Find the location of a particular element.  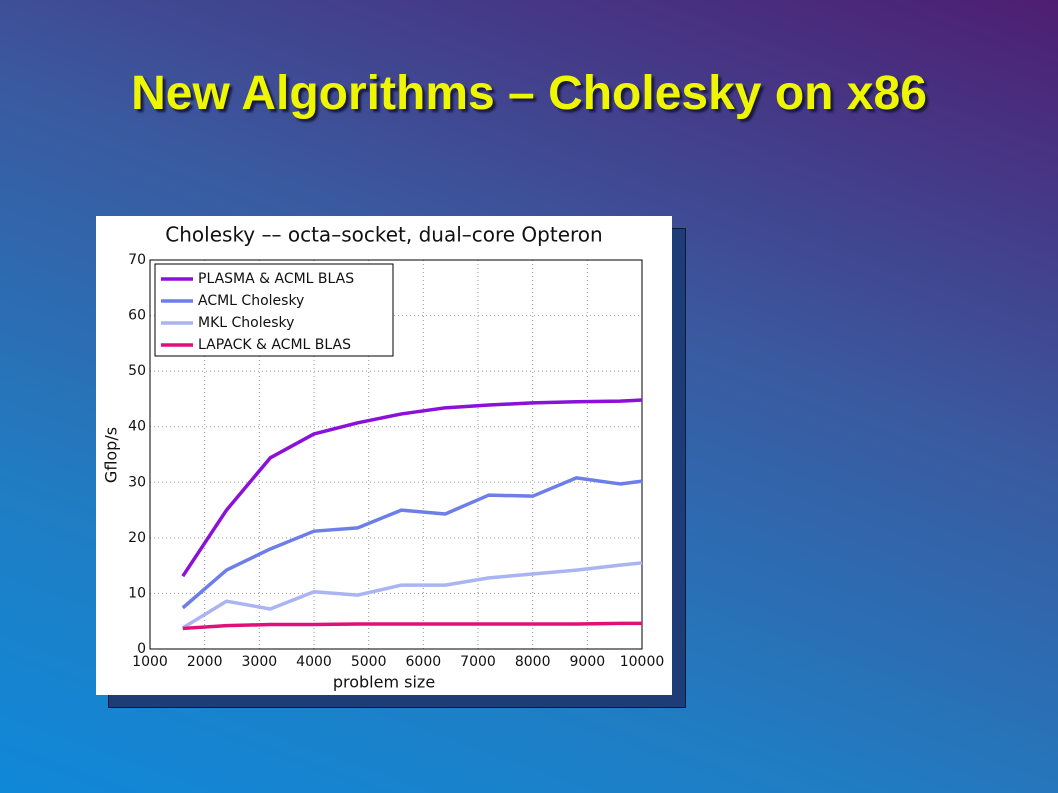

x-tick-label: 4000 is located at coordinates (314, 662).